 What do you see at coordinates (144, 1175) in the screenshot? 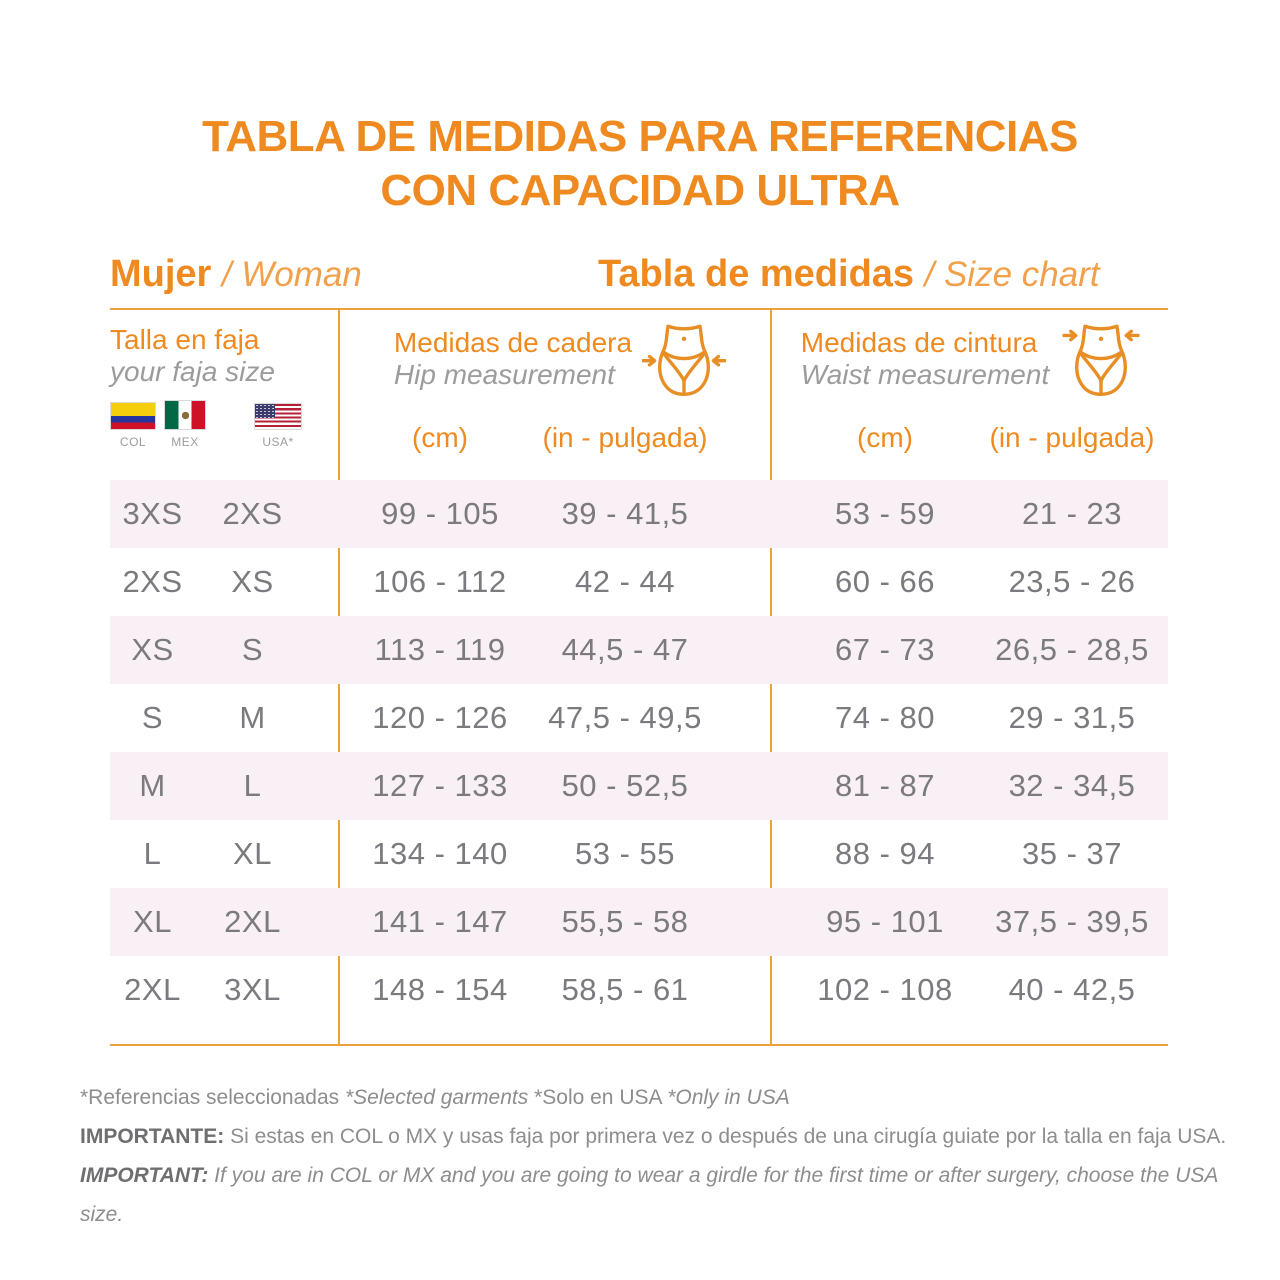
I see `important-label: IMPORTANT:` at bounding box center [144, 1175].